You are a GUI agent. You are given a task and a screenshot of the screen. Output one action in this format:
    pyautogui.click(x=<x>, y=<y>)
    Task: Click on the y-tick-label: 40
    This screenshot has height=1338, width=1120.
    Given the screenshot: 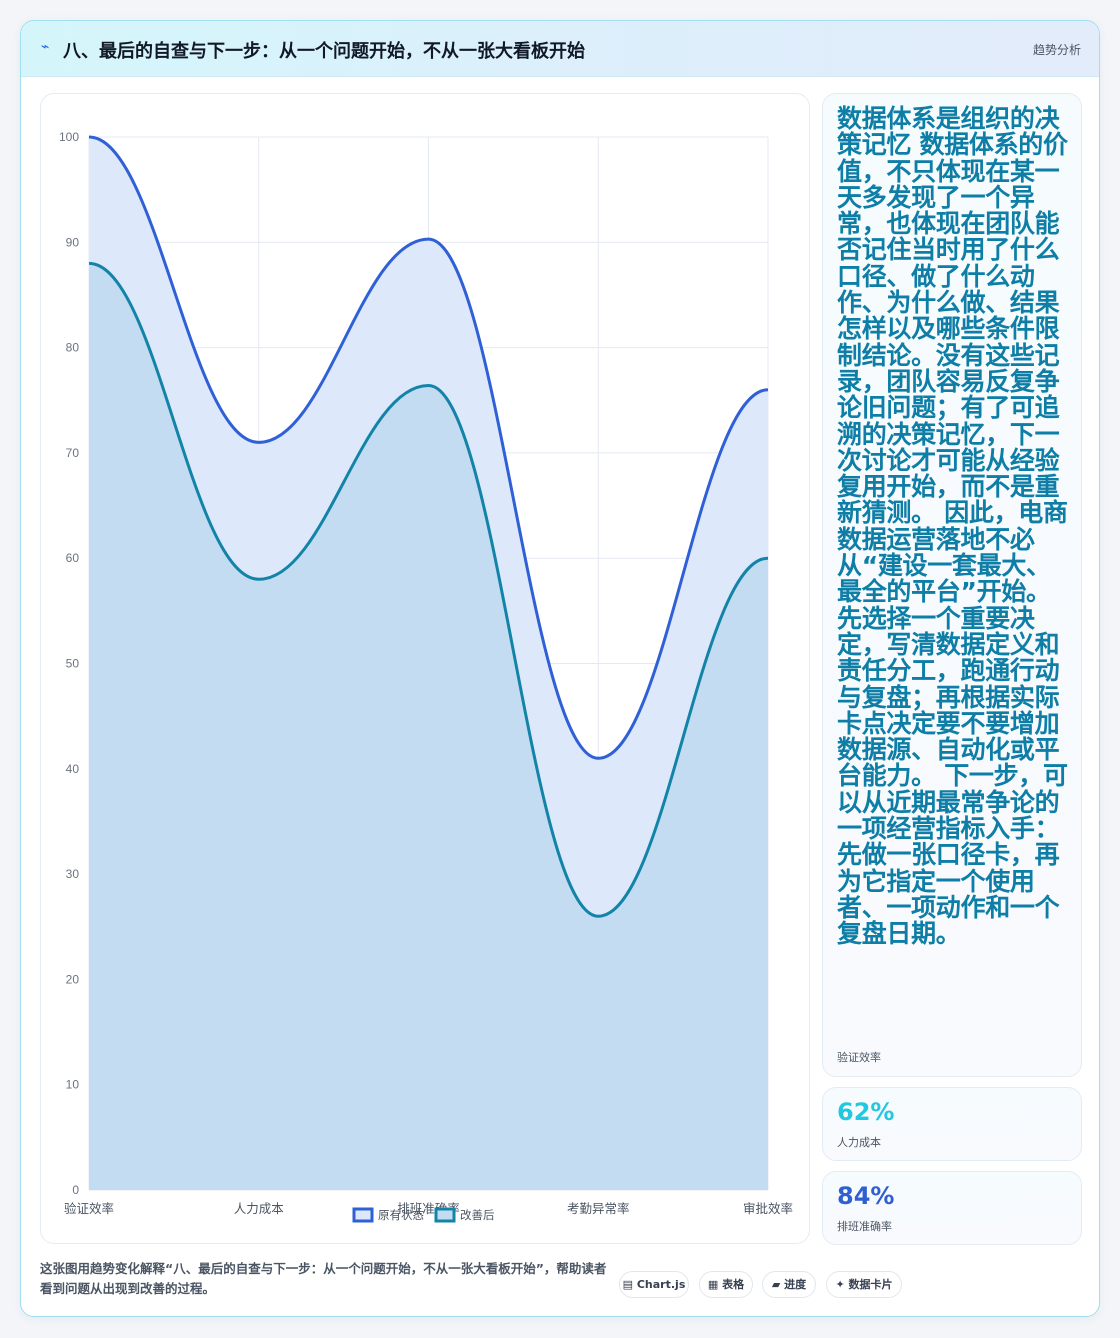 What is the action you would take?
    pyautogui.click(x=73, y=769)
    